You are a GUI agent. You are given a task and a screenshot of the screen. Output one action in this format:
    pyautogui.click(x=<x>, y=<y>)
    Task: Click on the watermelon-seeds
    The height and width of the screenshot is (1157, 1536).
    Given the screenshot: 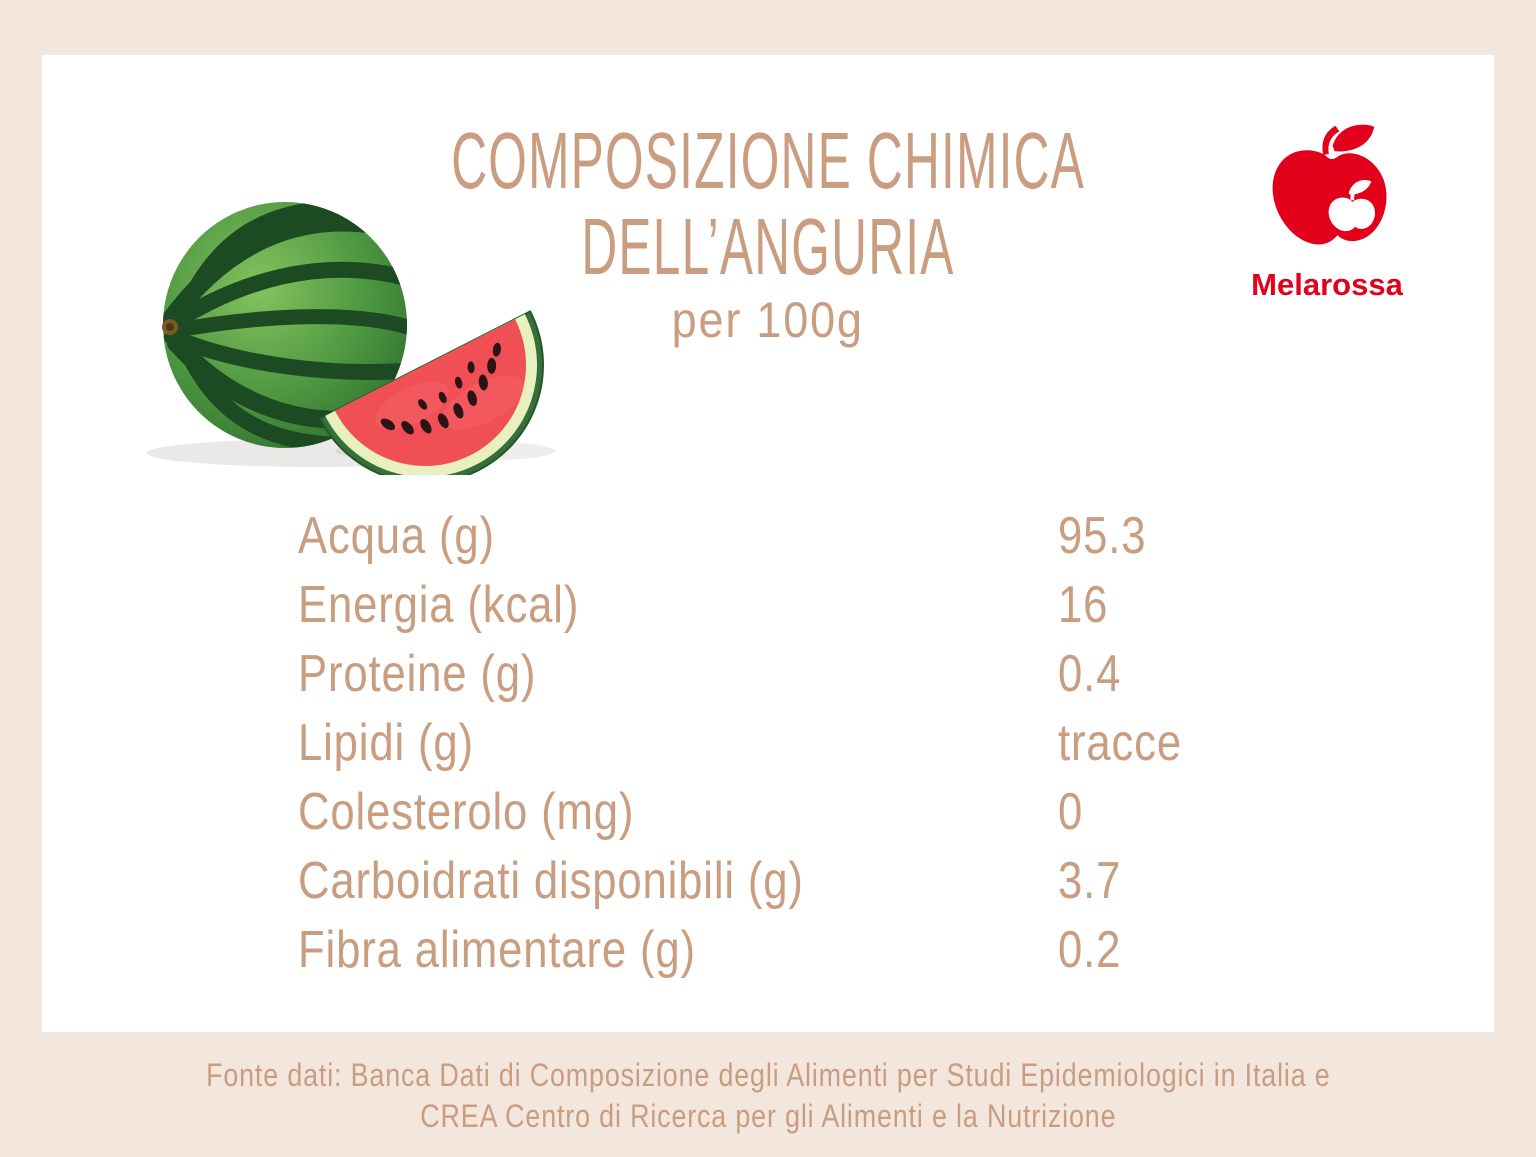 What is the action you would take?
    pyautogui.click(x=440, y=388)
    